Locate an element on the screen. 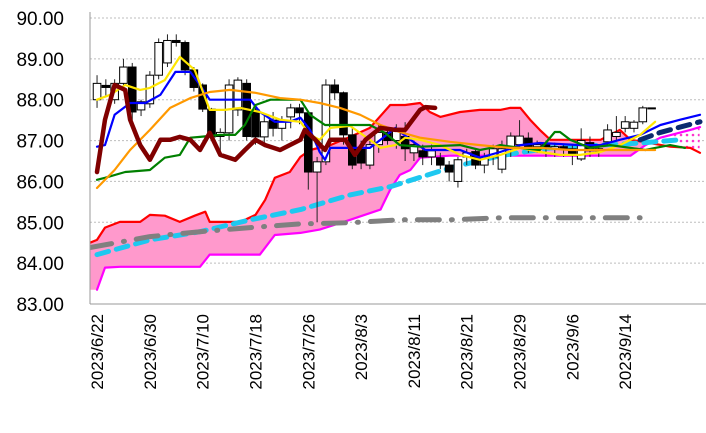 Image resolution: width=706 pixels, height=433 pixels. x-tick-label: 2023/7/18 is located at coordinates (255, 352).